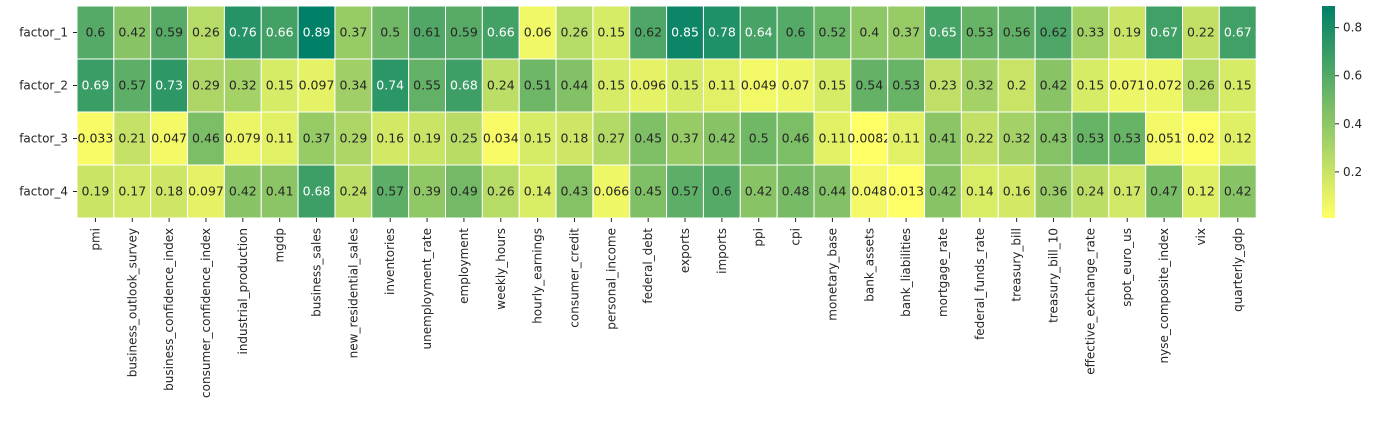 This screenshot has width=1375, height=425. I want to click on cell-value-label: 0.49, so click(464, 191).